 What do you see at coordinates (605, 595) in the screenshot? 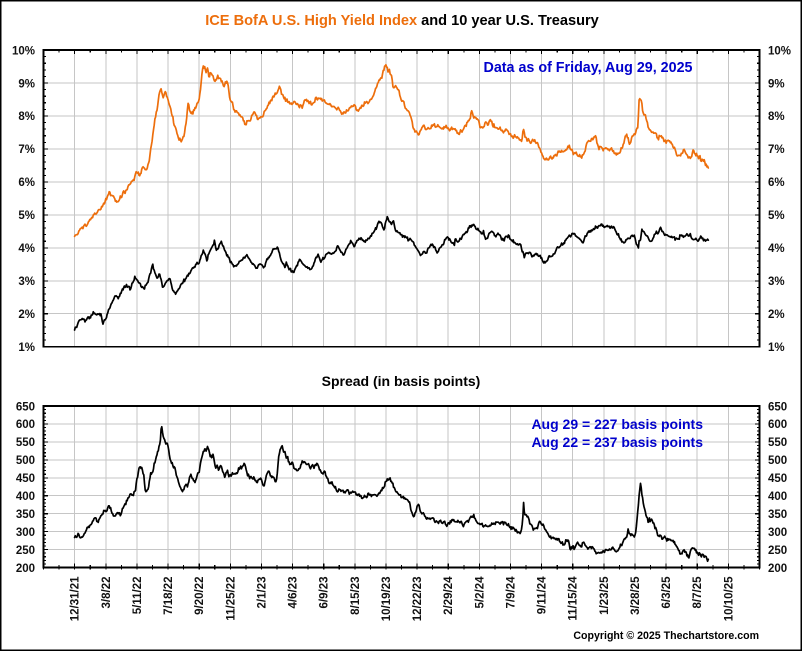
I see `svg-text: 1/23/25` at bounding box center [605, 595].